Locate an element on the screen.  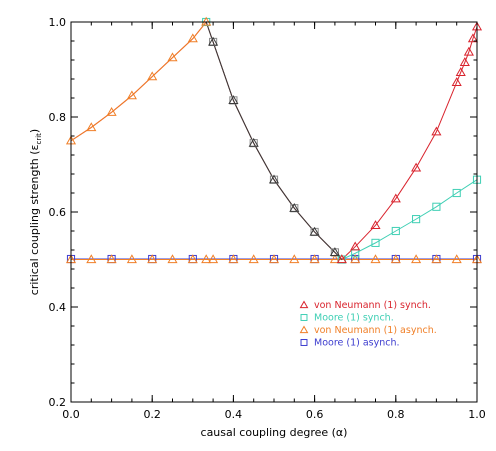
y-tick-label: 0.2 is located at coordinates (58, 402).